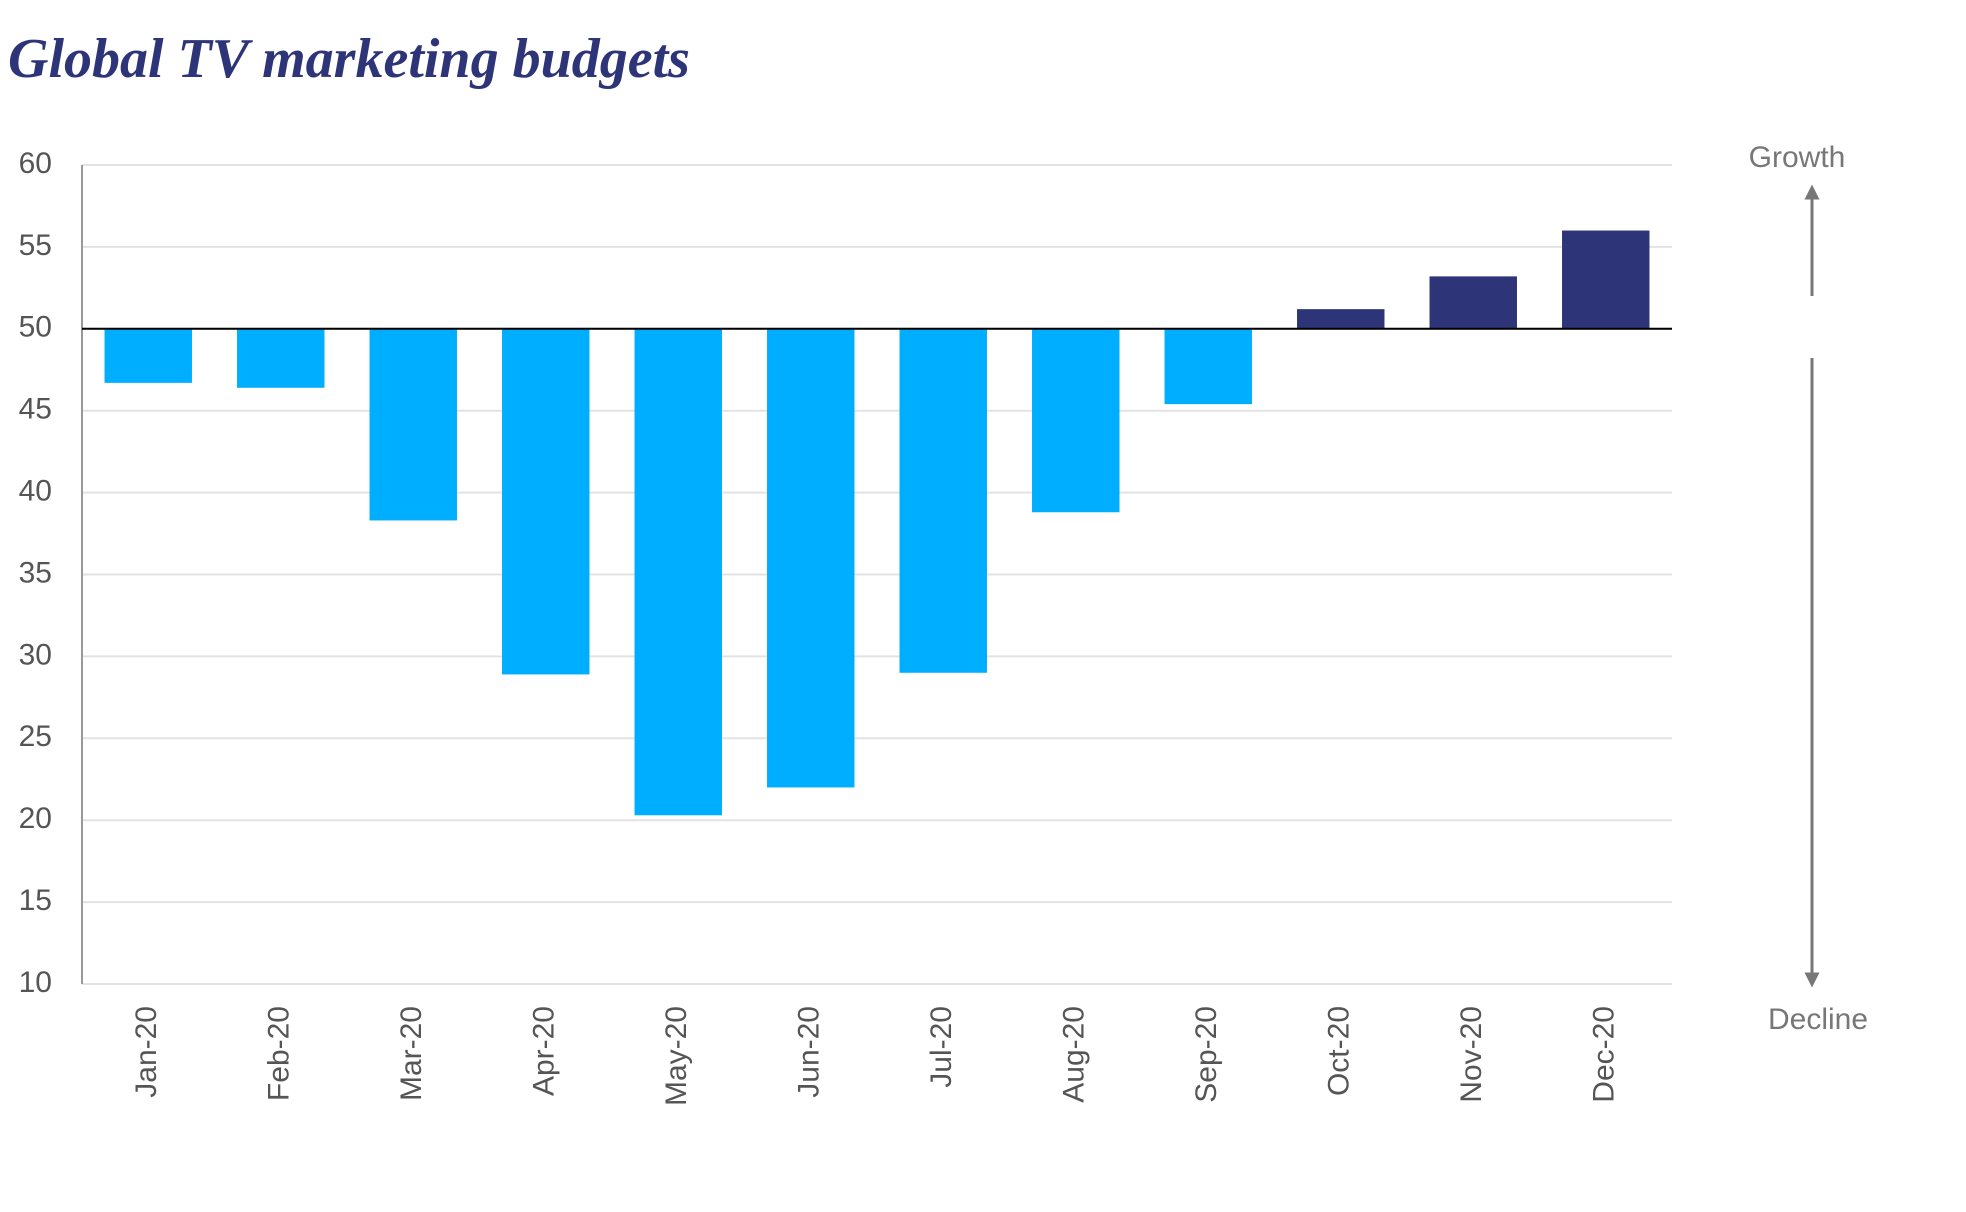 The width and height of the screenshot is (1966, 1212). What do you see at coordinates (35, 327) in the screenshot?
I see `y-tick-label: 50` at bounding box center [35, 327].